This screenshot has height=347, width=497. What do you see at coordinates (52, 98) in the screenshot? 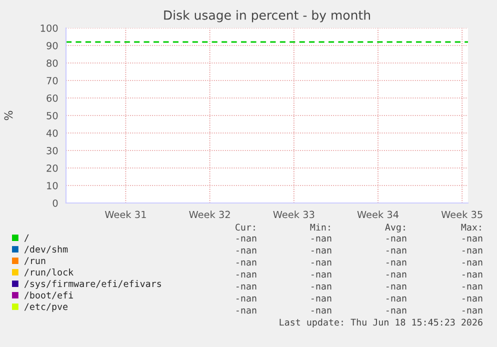
I see `y-tick-label: 60` at bounding box center [52, 98].